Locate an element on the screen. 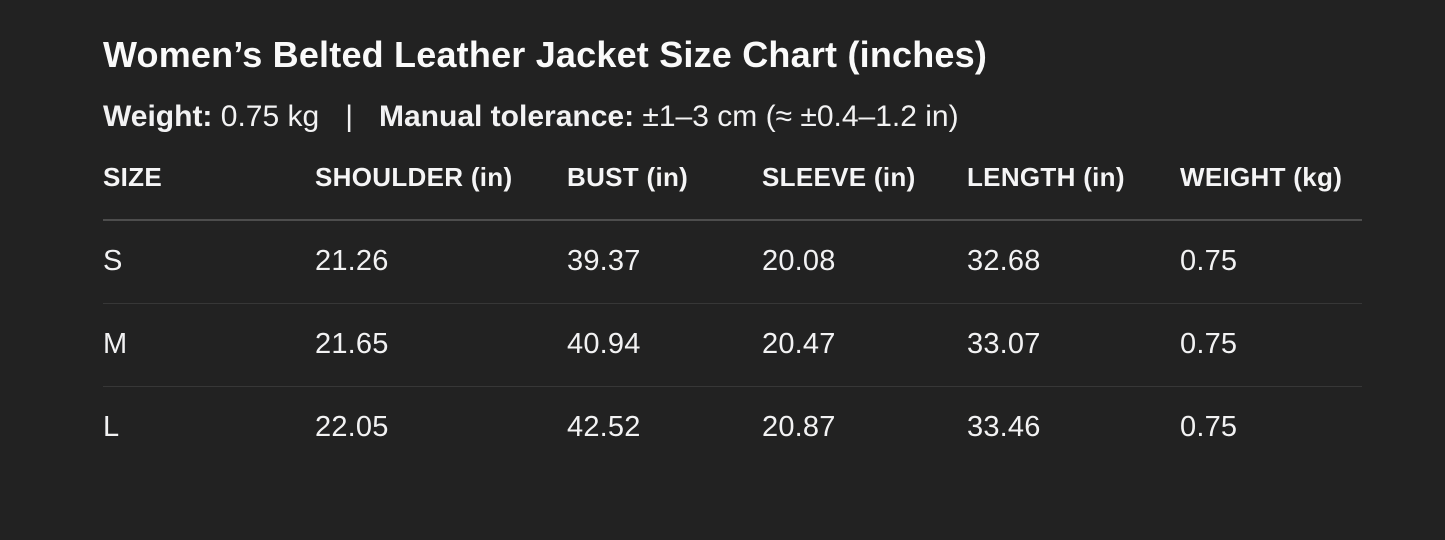 This screenshot has width=1445, height=540. tolerance-value: ±1–3 cm (≈ ±0.4–1.2 in) is located at coordinates (800, 116).